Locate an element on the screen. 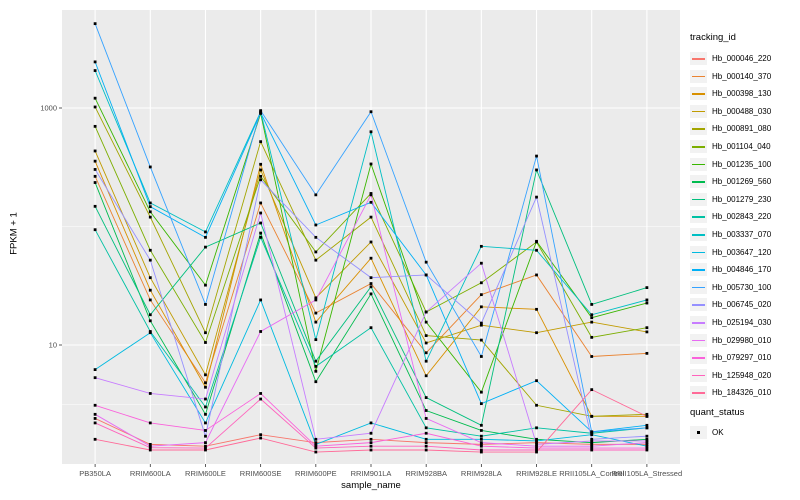 Image resolution: width=800 pixels, height=500 pixels. quant-legend-key is located at coordinates (698, 433).